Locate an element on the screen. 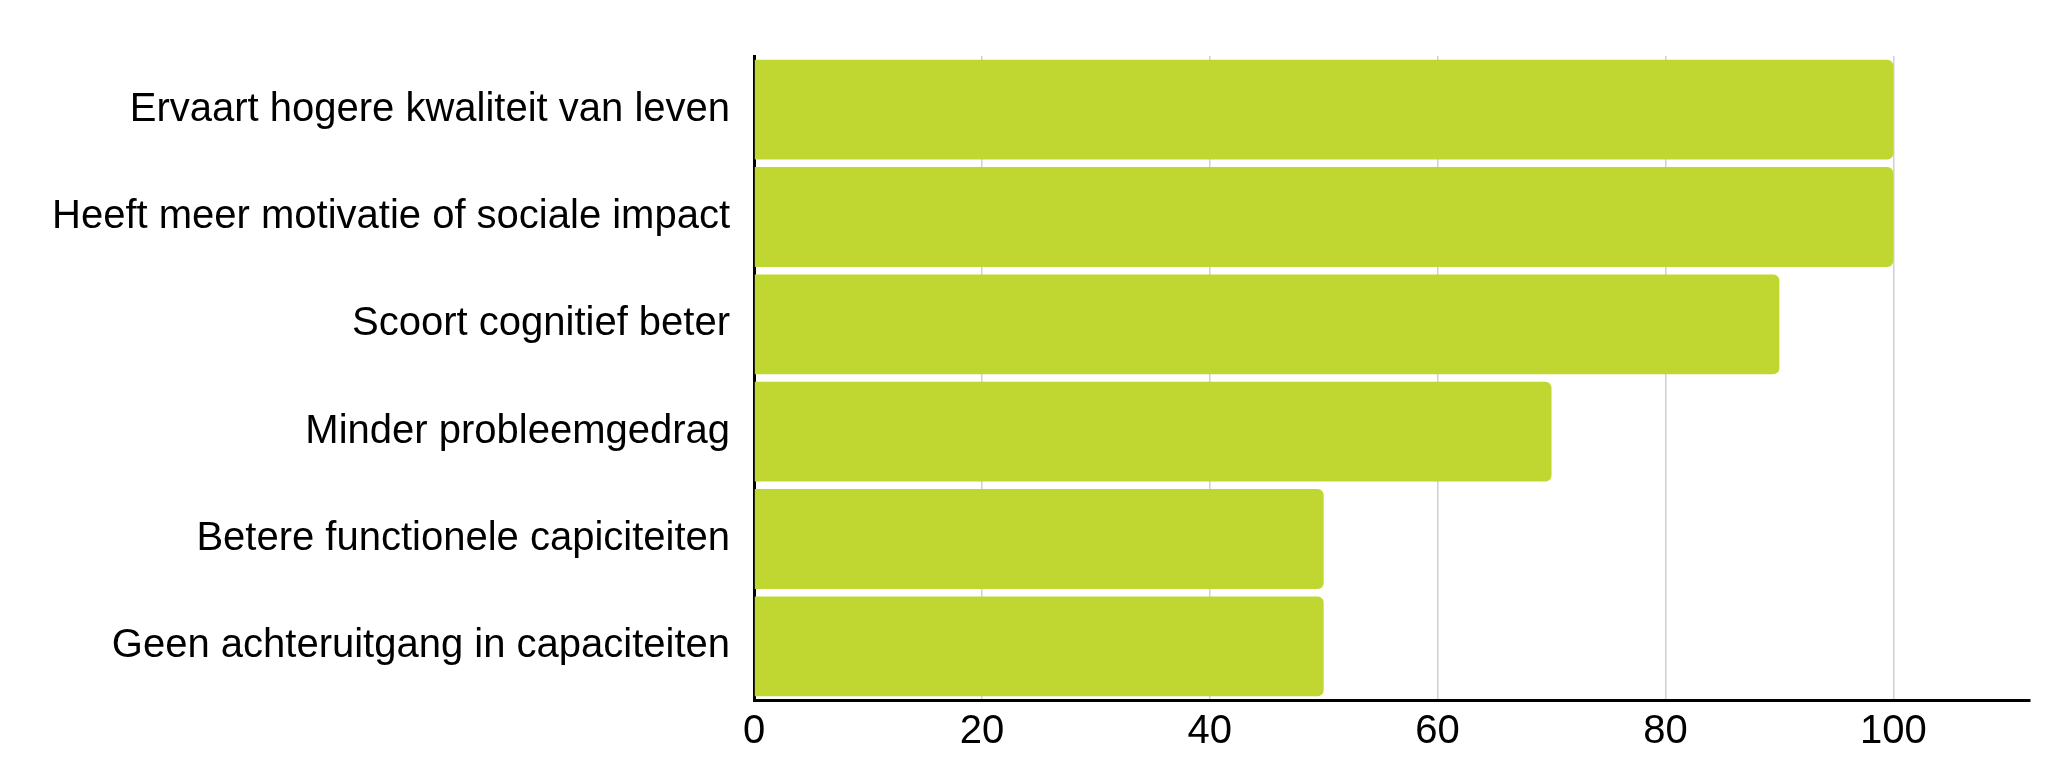  x-tick-label: 20 is located at coordinates (982, 729).